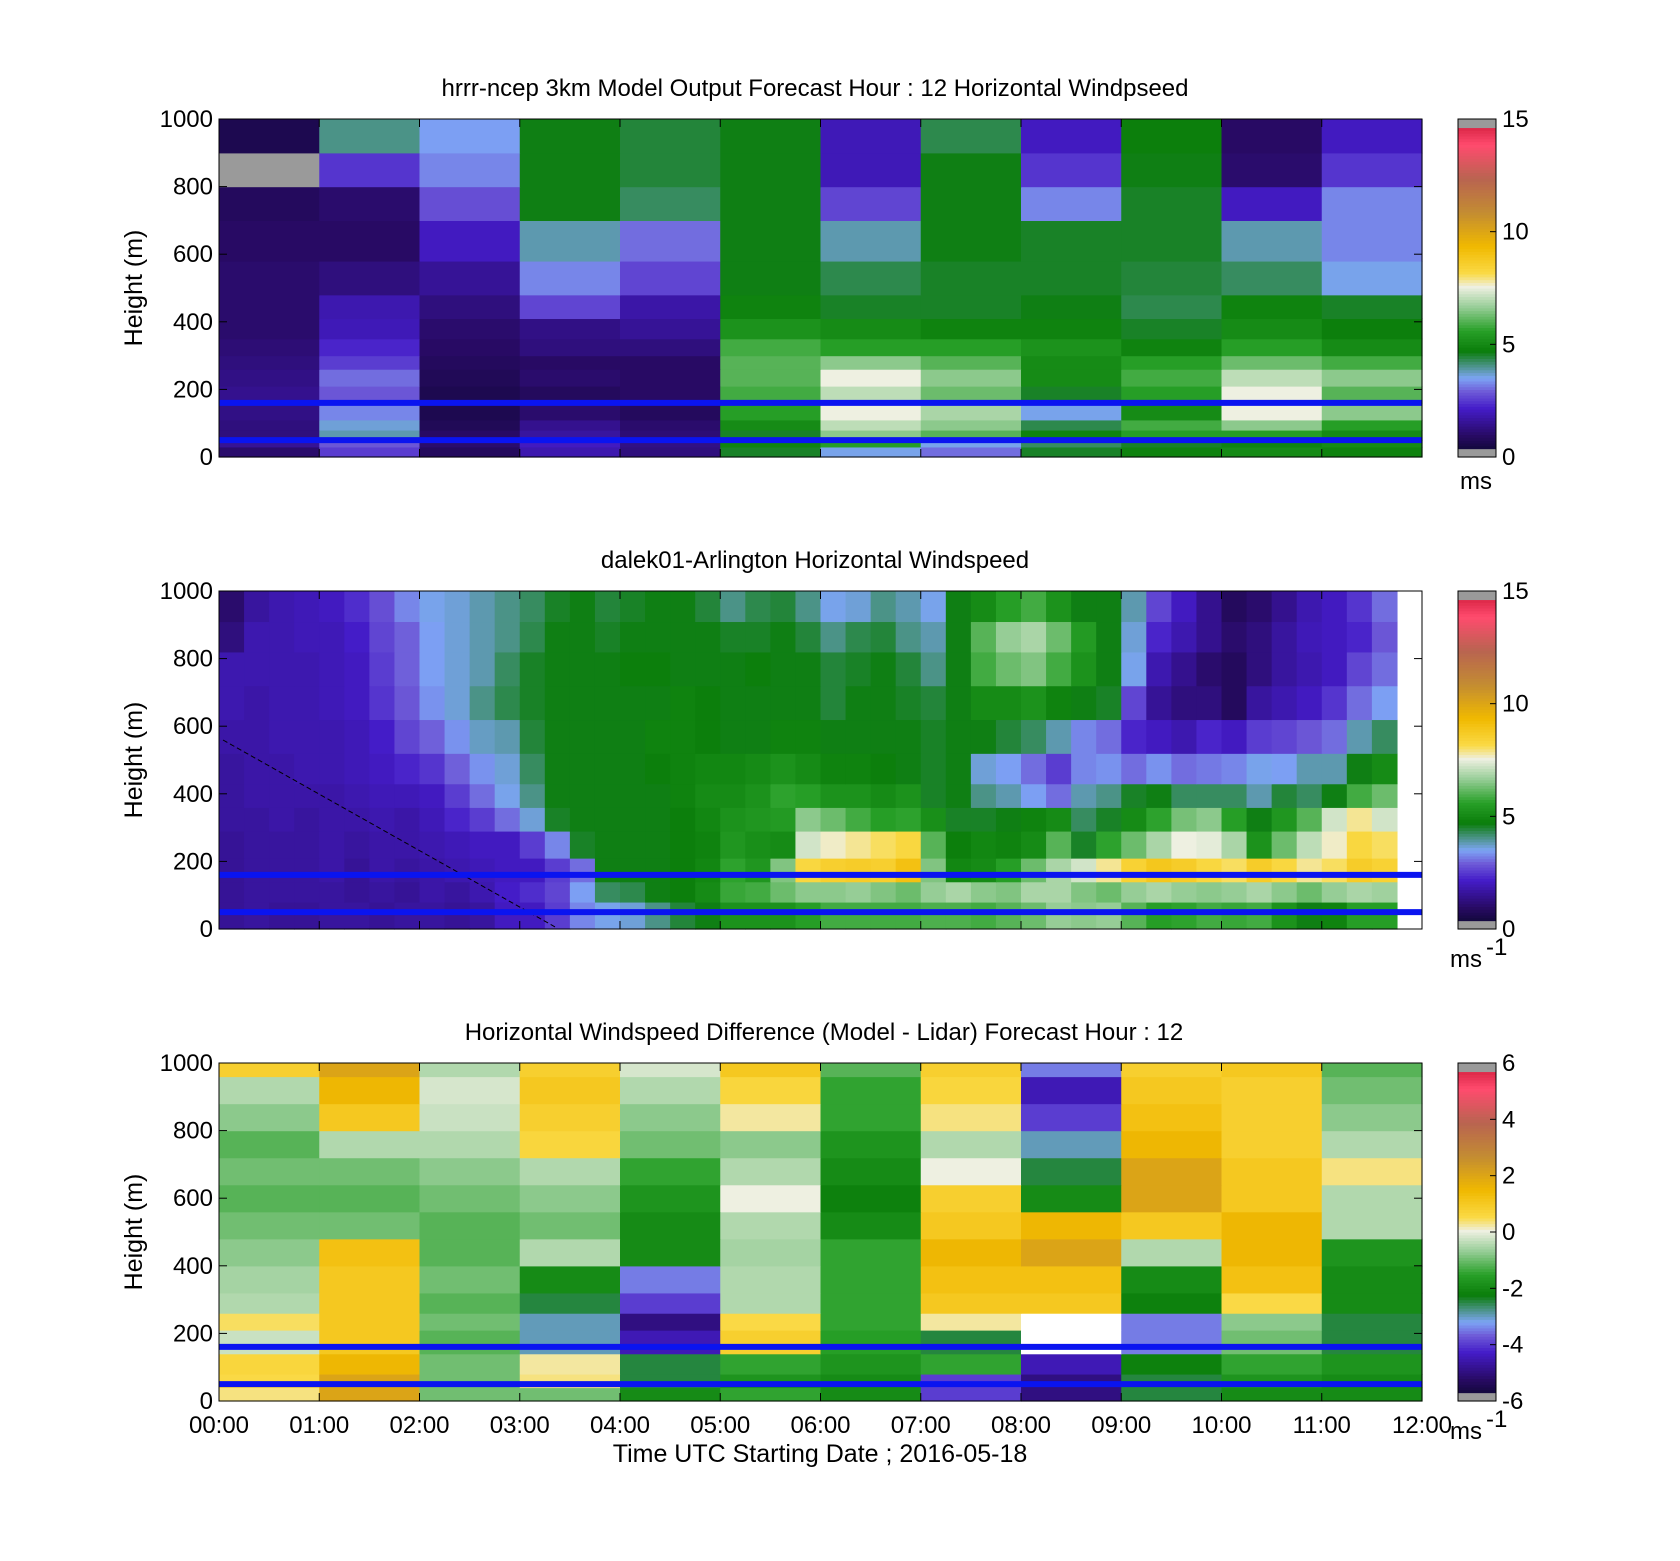  I want to click on colorbar-unit: ms, so click(1476, 481).